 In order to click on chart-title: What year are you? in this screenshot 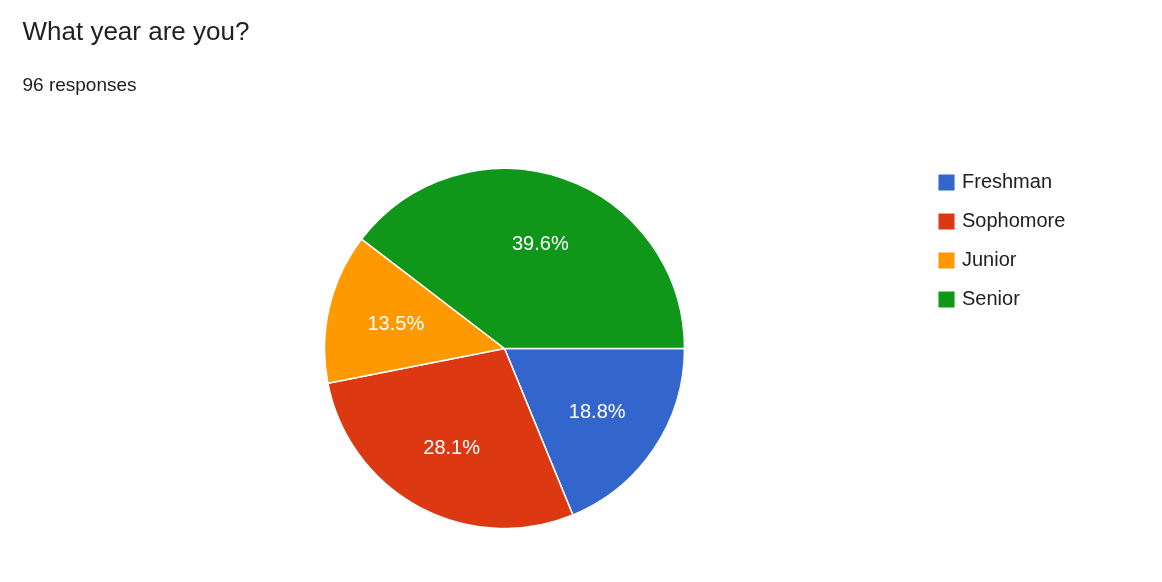, I will do `click(136, 30)`.